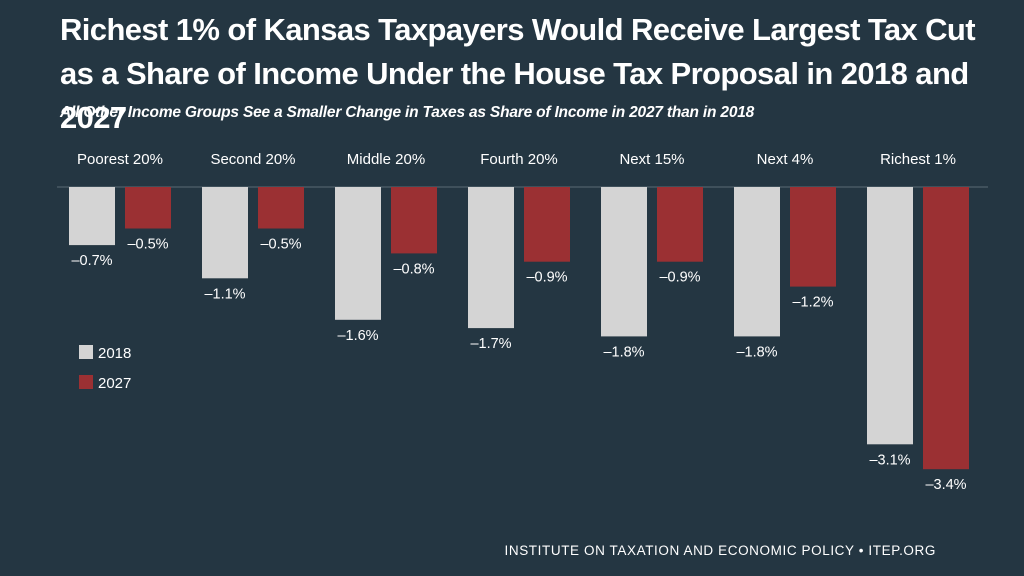  I want to click on data-label-2027: –0.8%, so click(413, 269).